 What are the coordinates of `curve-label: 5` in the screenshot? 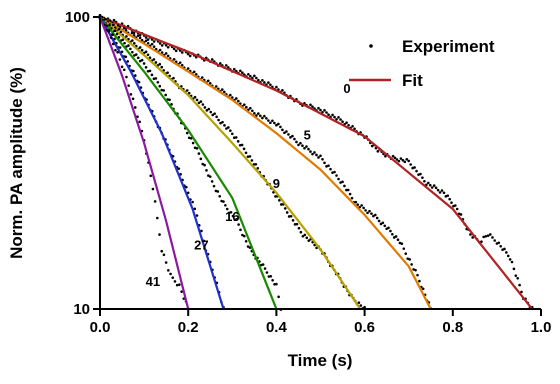 It's located at (307, 135).